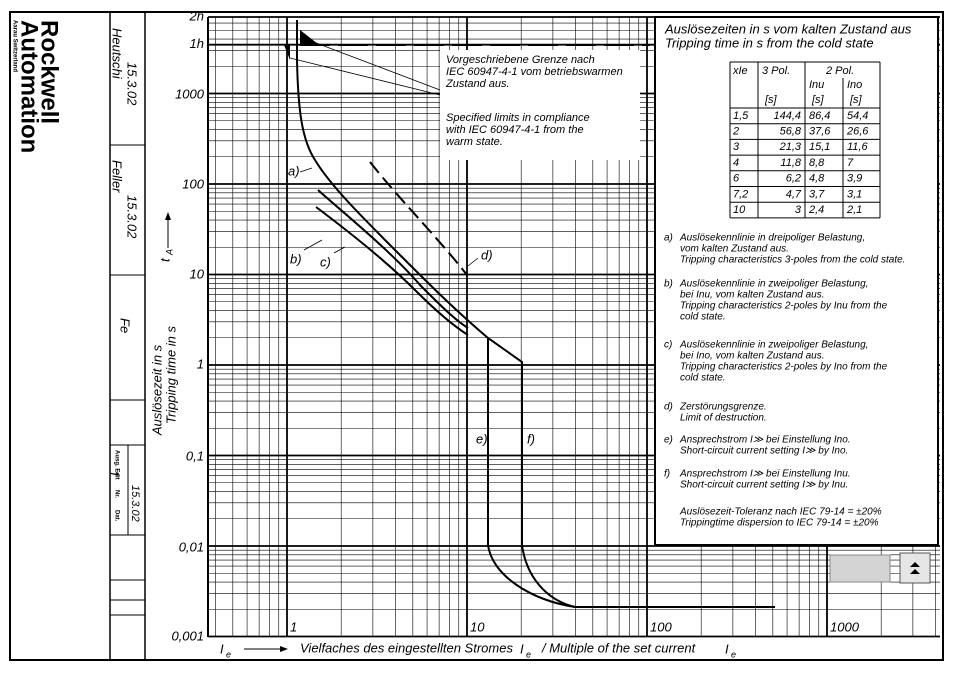 This screenshot has height=674, width=954. I want to click on curve-label: f), so click(531, 438).